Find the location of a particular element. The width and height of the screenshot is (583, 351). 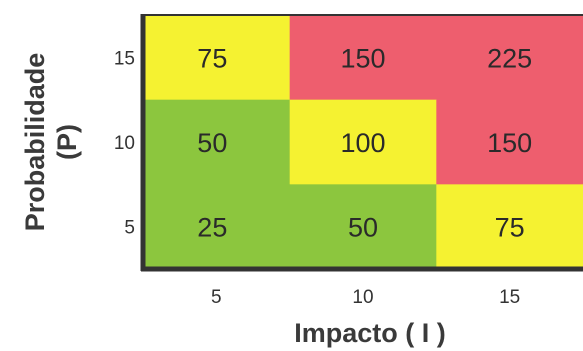

heatmap-cell-r1-c1 is located at coordinates (363, 142).